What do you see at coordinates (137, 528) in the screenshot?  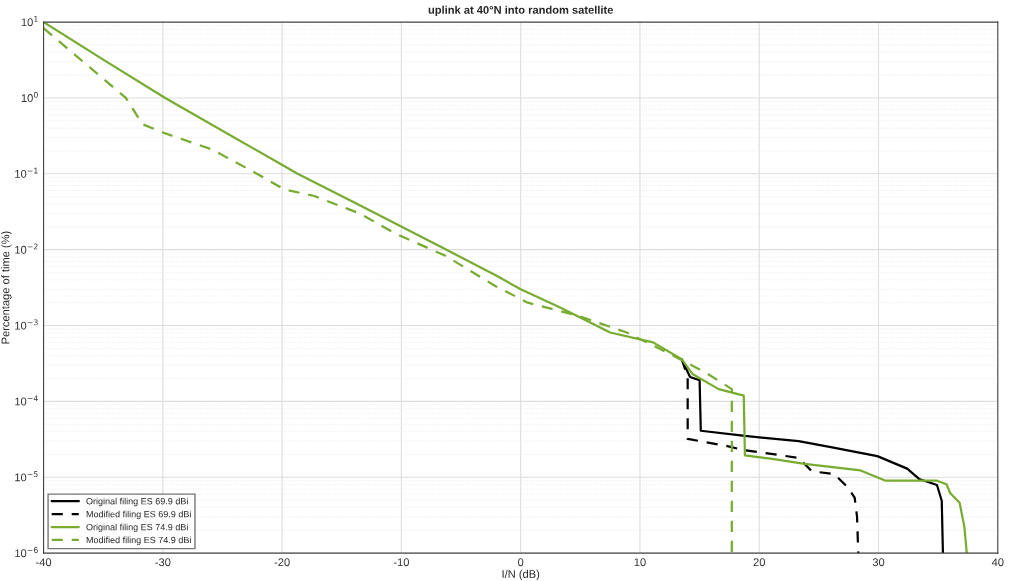 I see `legend-label: Original filing ES 74.9 dBi` at bounding box center [137, 528].